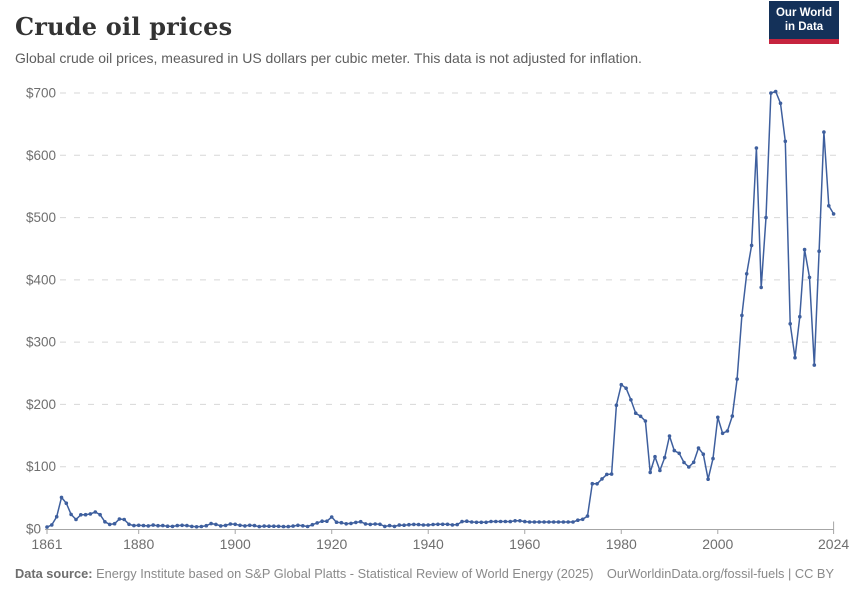 The width and height of the screenshot is (850, 600). Describe the element at coordinates (804, 22) in the screenshot. I see `owid-logo: Our World in Data` at that location.